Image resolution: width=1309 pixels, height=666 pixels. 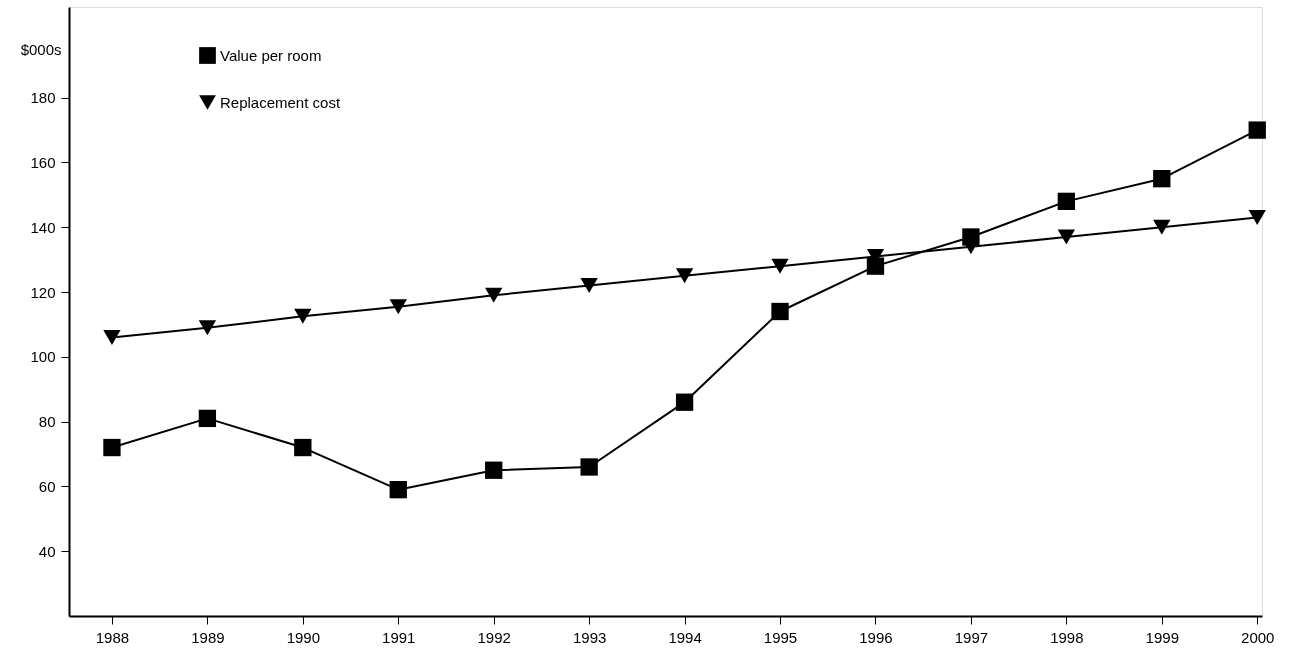 What do you see at coordinates (399, 637) in the screenshot?
I see `x-tick-label: 1991` at bounding box center [399, 637].